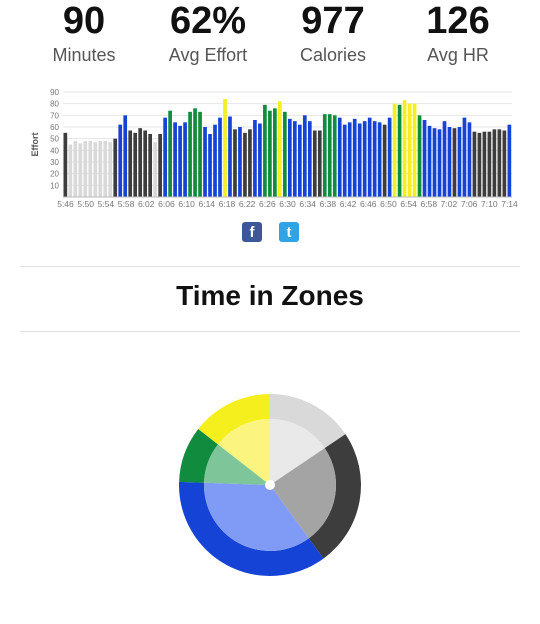 The image size is (540, 624). Describe the element at coordinates (333, 55) in the screenshot. I see `stat-label: Calories` at that location.